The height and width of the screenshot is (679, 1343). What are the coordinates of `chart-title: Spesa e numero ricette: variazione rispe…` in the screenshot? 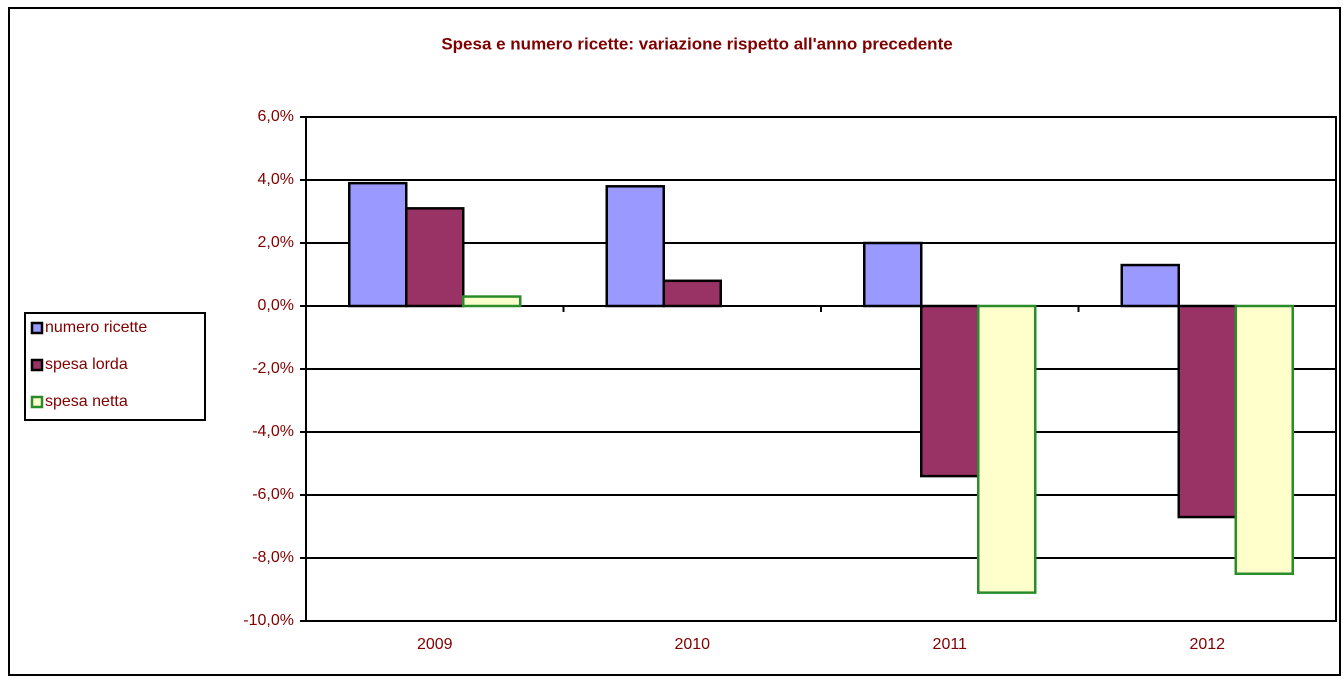 It's located at (696, 43).